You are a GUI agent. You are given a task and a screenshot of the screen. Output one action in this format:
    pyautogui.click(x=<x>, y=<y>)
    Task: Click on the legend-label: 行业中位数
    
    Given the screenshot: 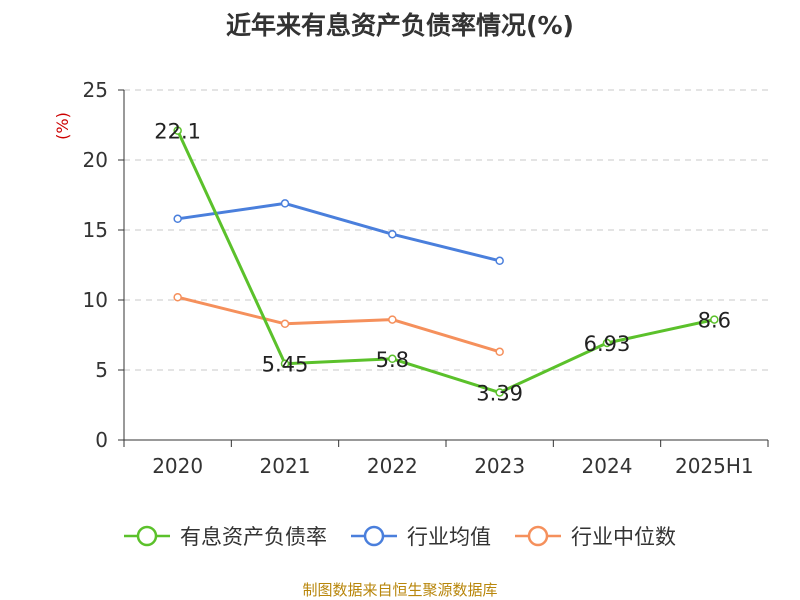 What is the action you would take?
    pyautogui.click(x=623, y=537)
    